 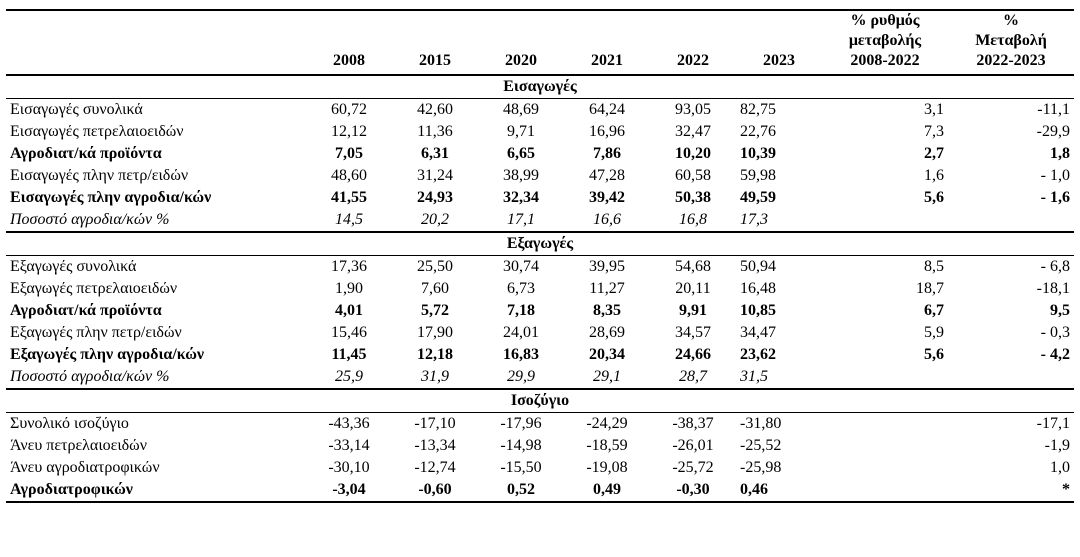 What do you see at coordinates (111, 197) in the screenshot?
I see `row-label: Εισαγωγές πλην αγροδια/κών` at bounding box center [111, 197].